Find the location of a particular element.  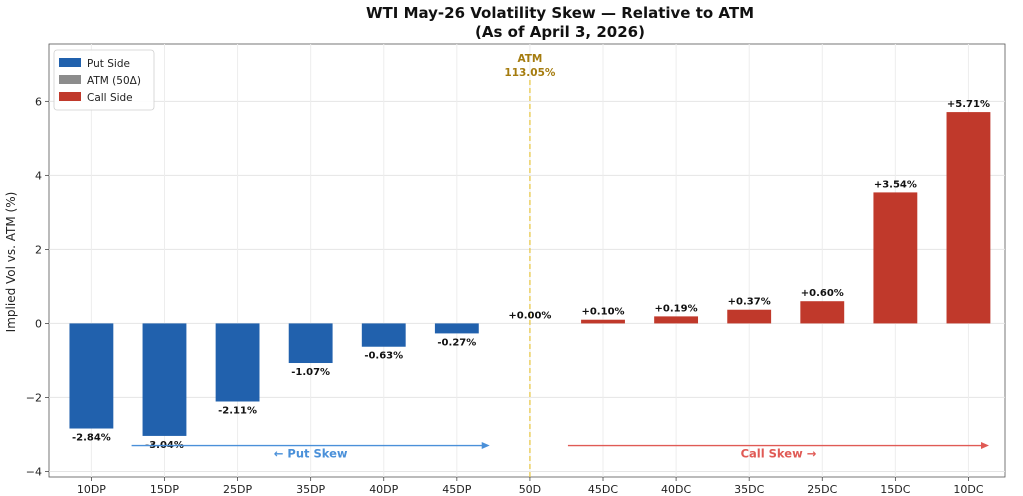

put-skew-arrowhead is located at coordinates (485, 446).